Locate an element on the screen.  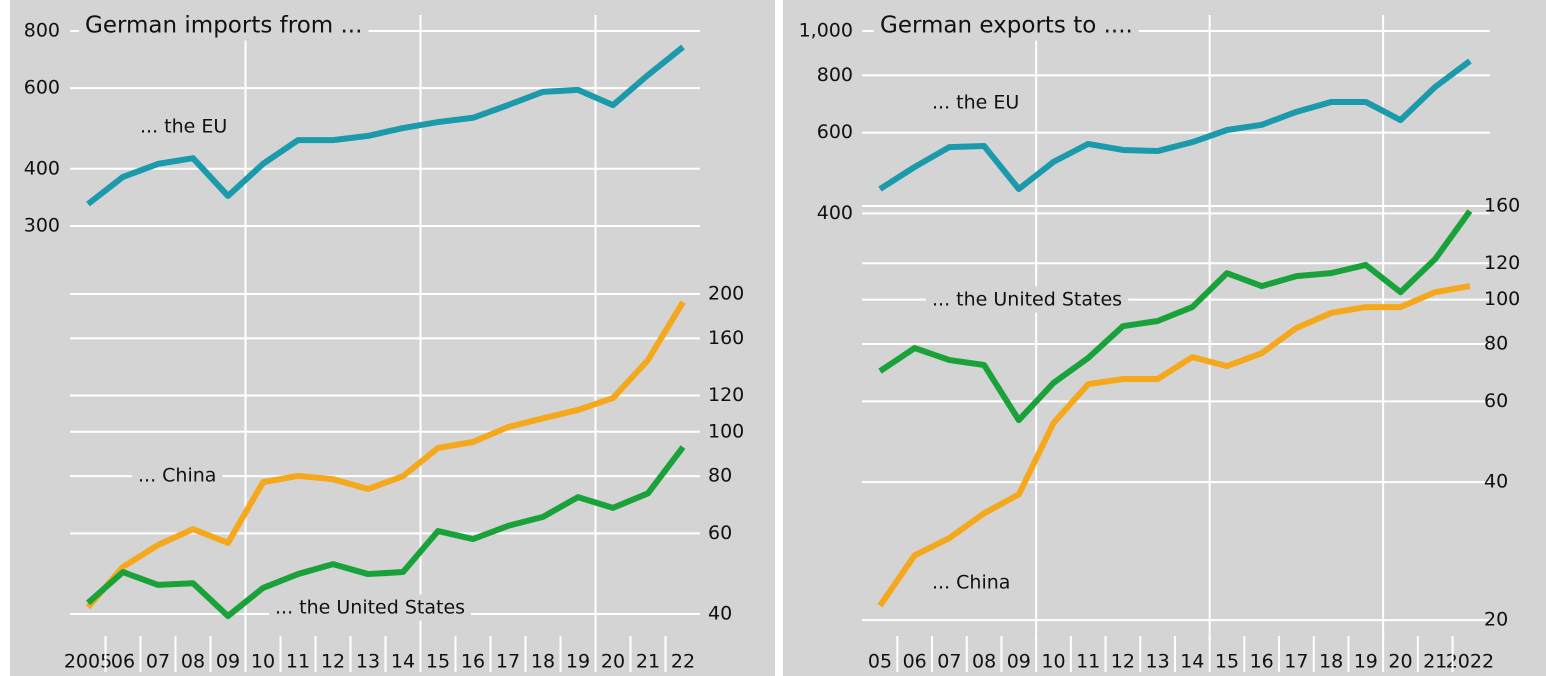
x-tick-label: 2005 is located at coordinates (88, 662).